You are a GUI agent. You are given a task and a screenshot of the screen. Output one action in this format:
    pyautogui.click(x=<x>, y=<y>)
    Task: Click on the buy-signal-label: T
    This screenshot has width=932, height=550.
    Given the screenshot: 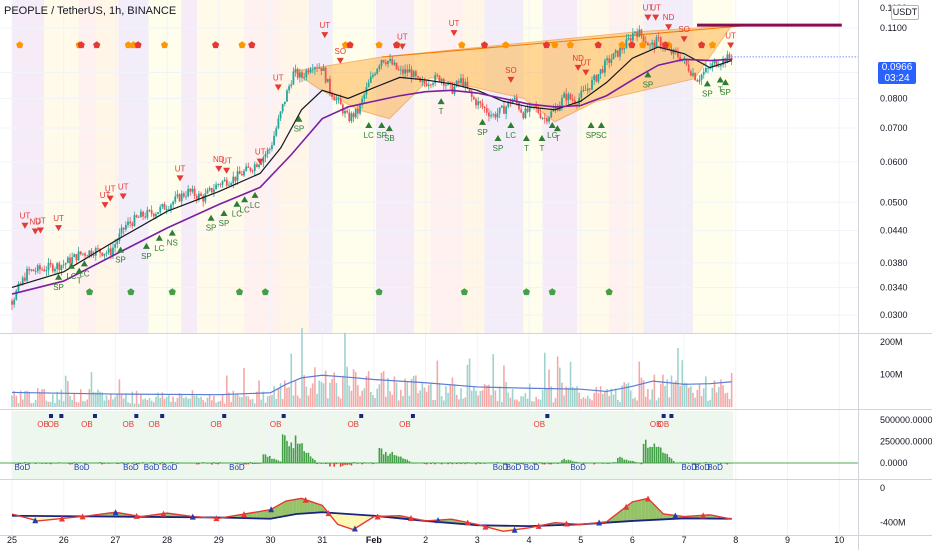 What is the action you would take?
    pyautogui.click(x=441, y=111)
    